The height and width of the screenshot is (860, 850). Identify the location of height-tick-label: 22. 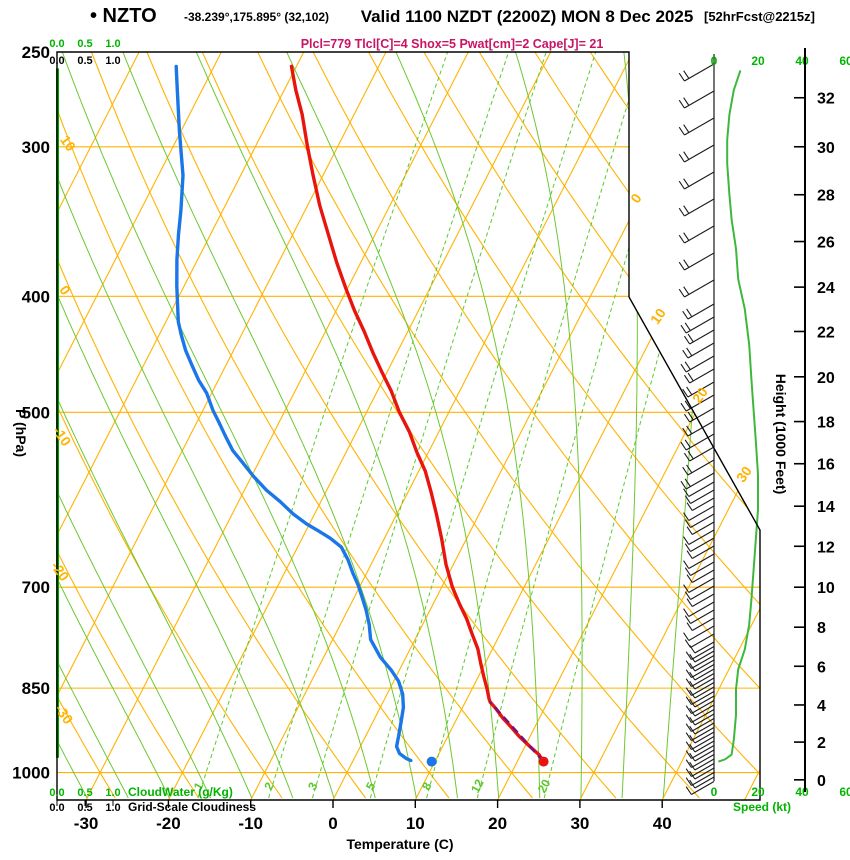
(826, 332).